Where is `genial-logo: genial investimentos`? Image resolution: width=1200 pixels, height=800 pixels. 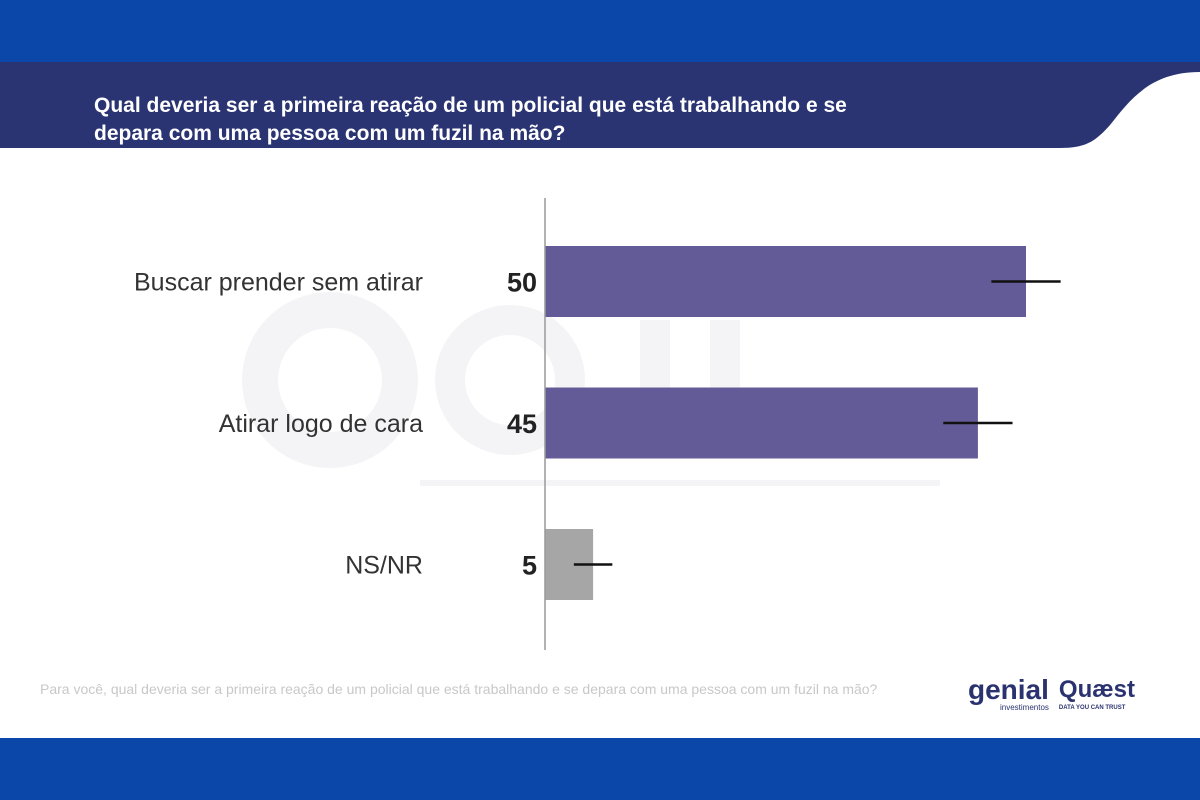
genial-logo: genial investimentos is located at coordinates (1008, 693).